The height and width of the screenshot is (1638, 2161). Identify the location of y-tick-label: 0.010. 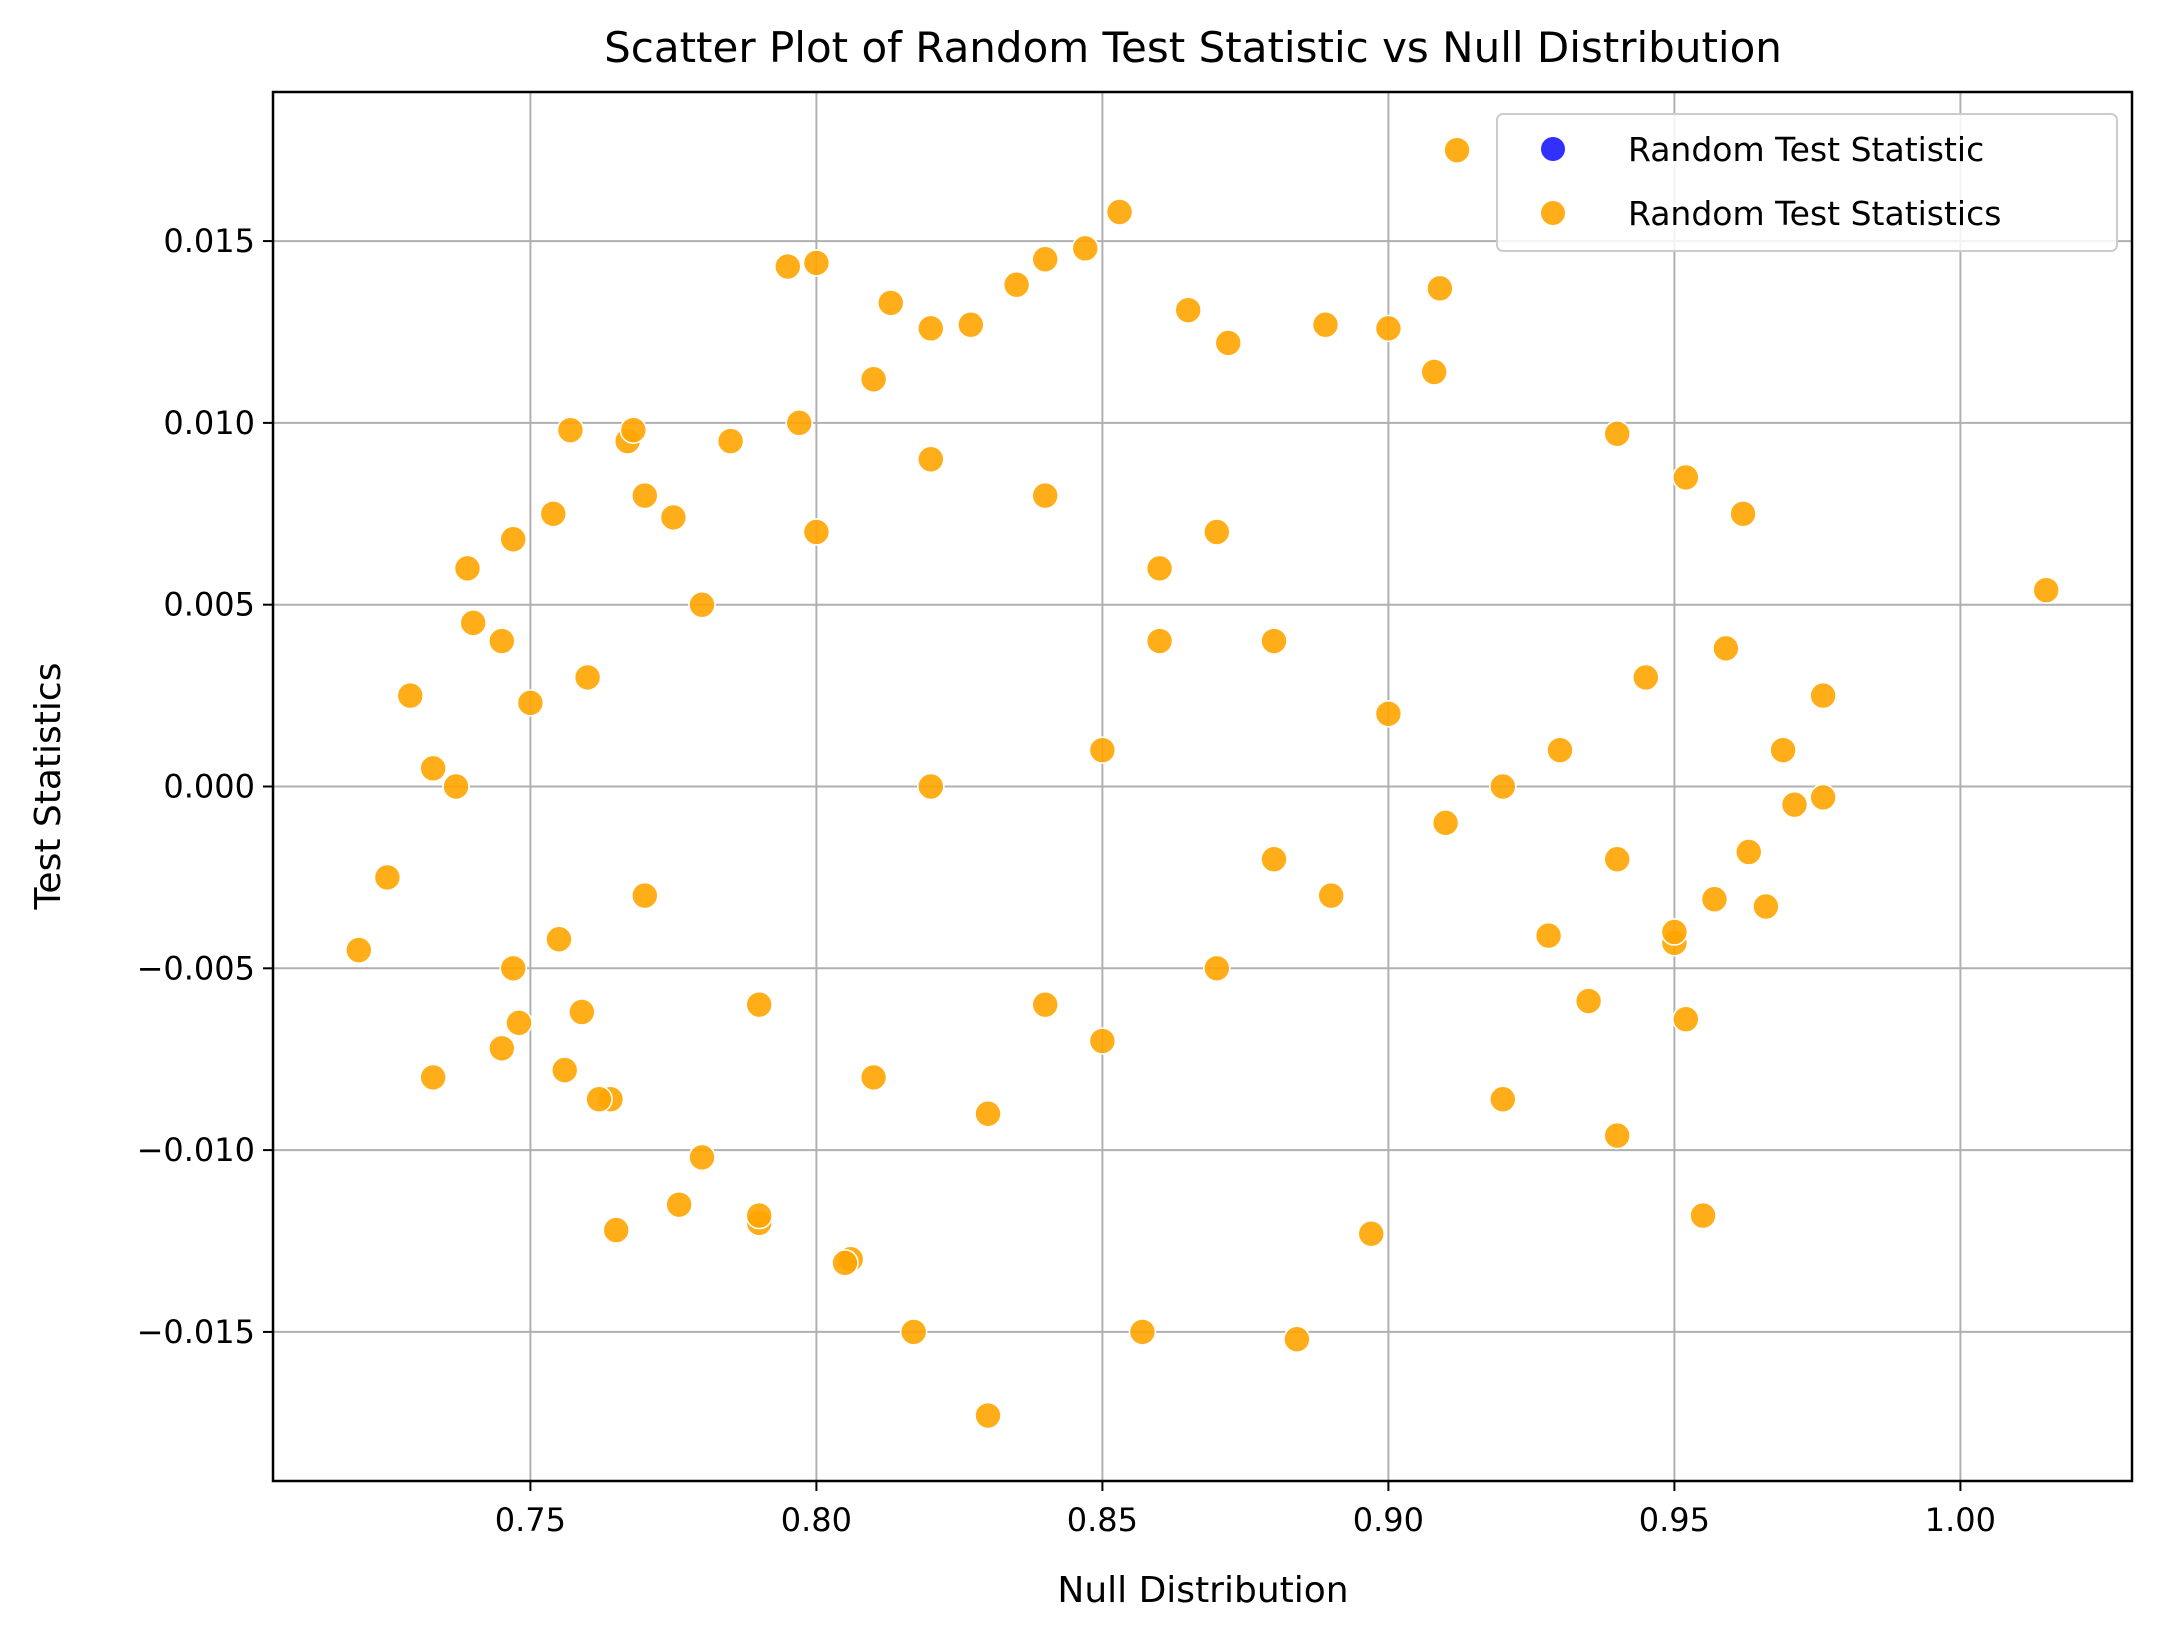
(209, 423).